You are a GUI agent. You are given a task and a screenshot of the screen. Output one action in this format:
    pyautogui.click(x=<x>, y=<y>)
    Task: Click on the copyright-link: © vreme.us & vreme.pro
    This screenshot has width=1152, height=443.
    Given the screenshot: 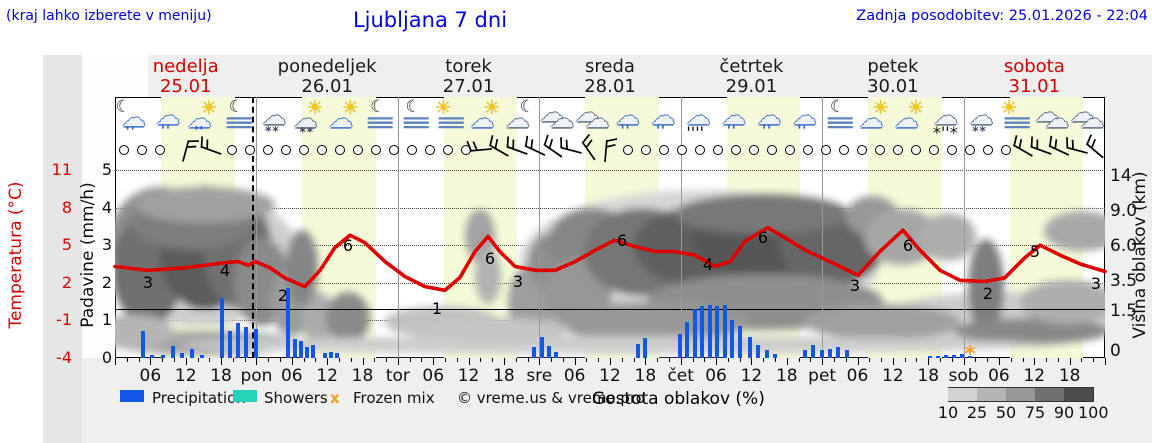 What is the action you would take?
    pyautogui.click(x=551, y=398)
    